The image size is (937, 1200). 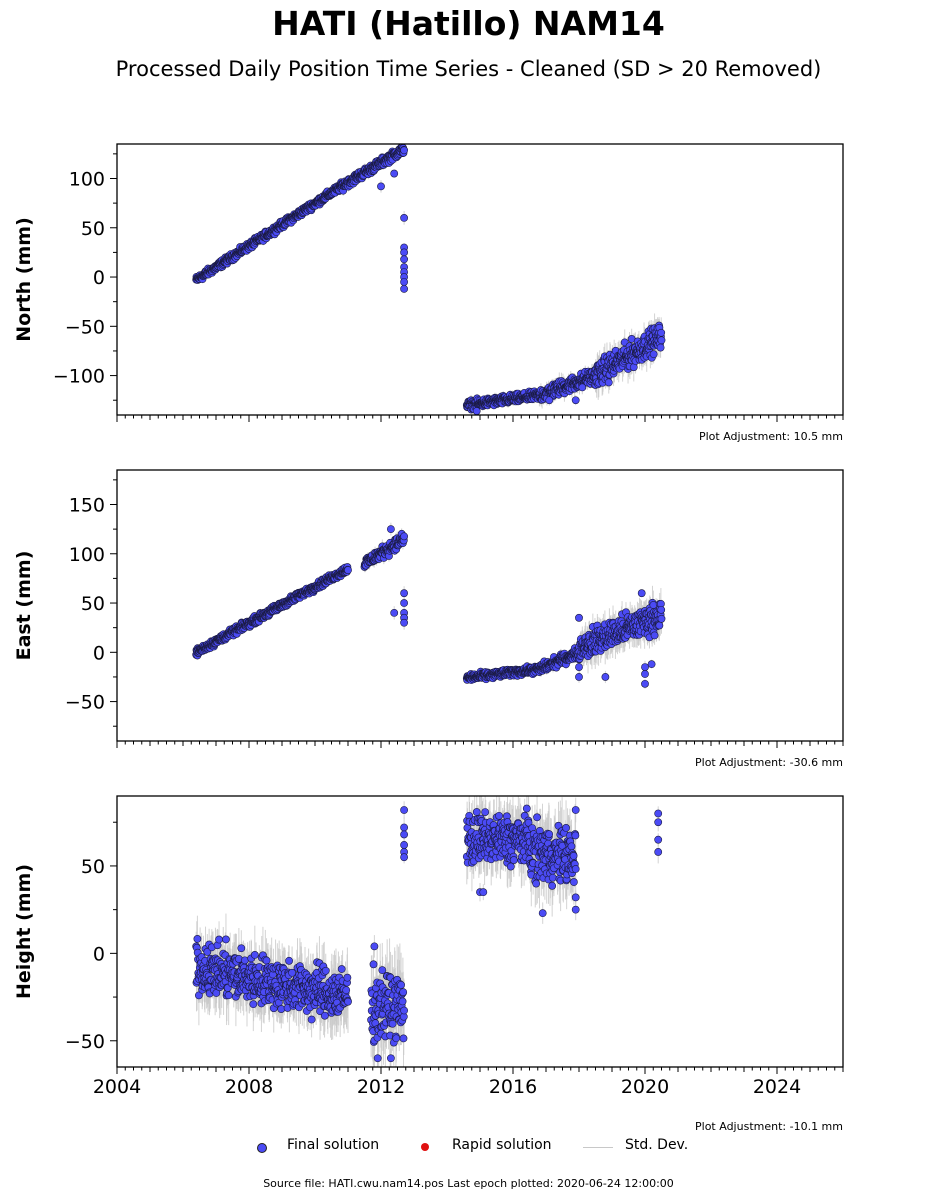 I want to click on y-axis-label: North (mm), so click(x=24, y=279).